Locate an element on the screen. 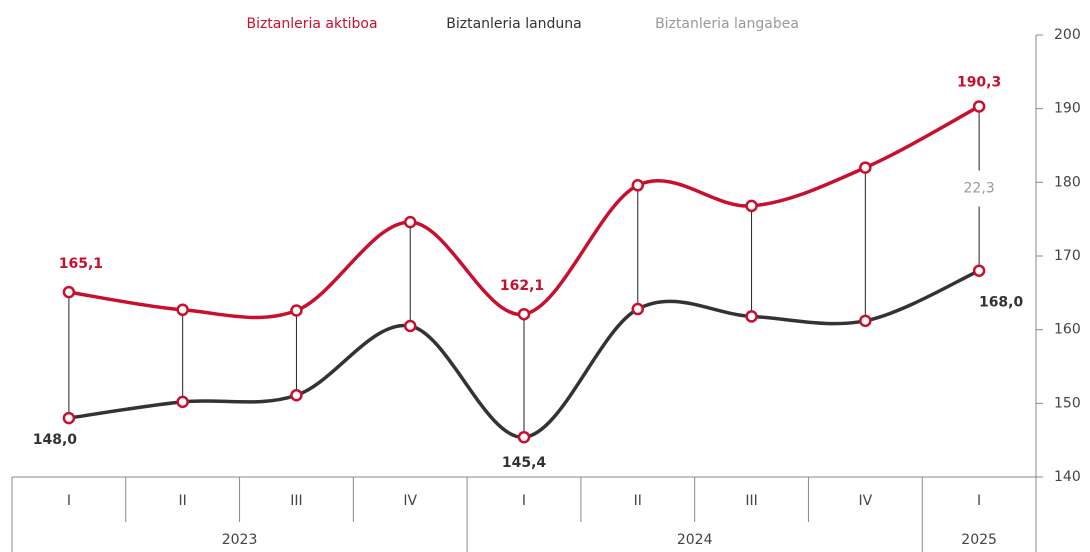 The width and height of the screenshot is (1090, 552). data-label: 148,0 is located at coordinates (55, 440).